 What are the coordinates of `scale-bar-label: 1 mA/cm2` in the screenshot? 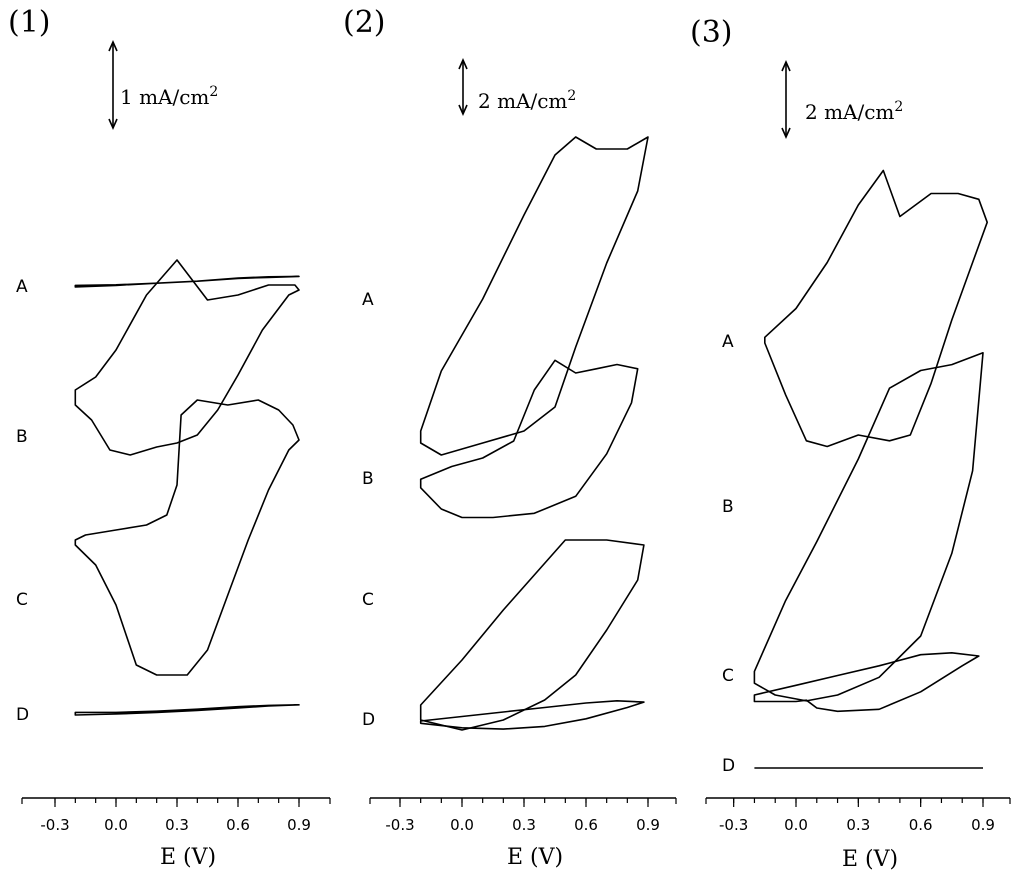 It's located at (169, 96).